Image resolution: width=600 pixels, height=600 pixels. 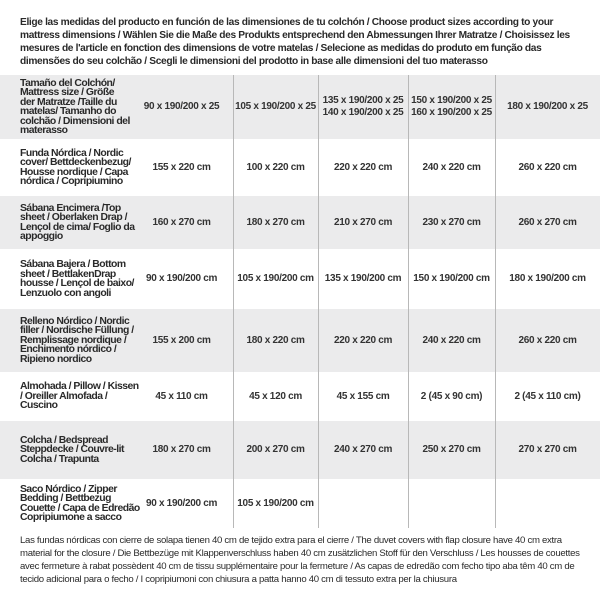 What do you see at coordinates (275, 167) in the screenshot?
I see `size-cell: 100 x 220 cm` at bounding box center [275, 167].